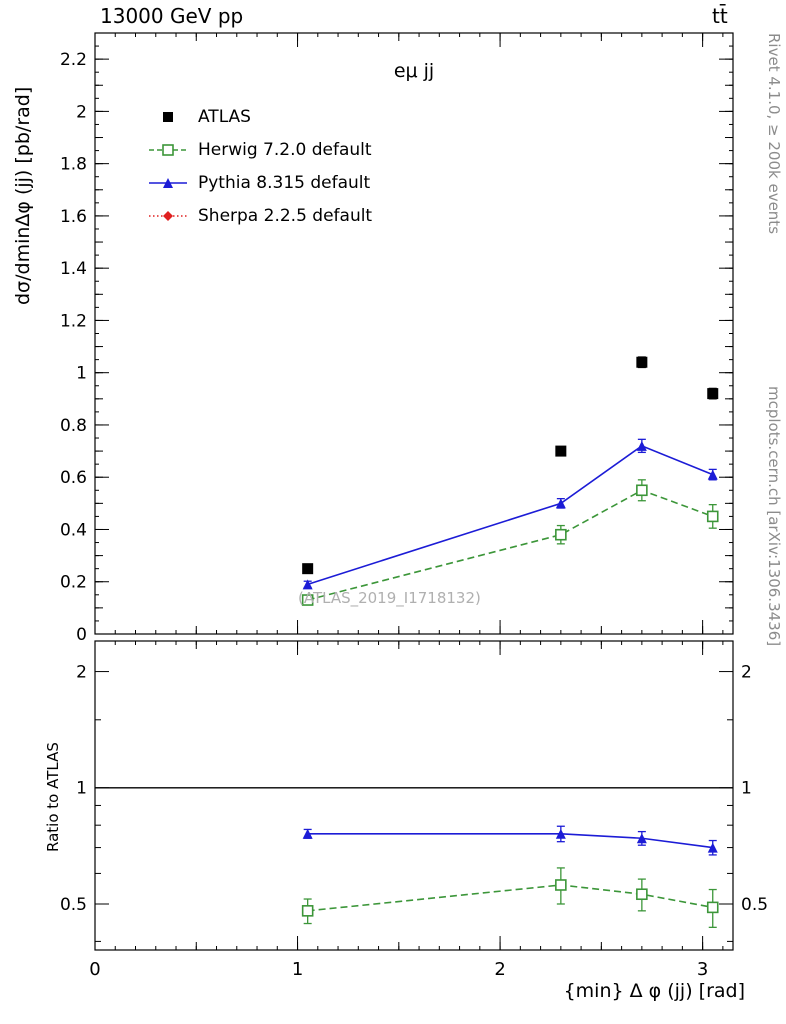 The height and width of the screenshot is (1024, 786). What do you see at coordinates (389, 598) in the screenshot?
I see `analysis-watermark: (ATLAS_2019_I1718132)` at bounding box center [389, 598].